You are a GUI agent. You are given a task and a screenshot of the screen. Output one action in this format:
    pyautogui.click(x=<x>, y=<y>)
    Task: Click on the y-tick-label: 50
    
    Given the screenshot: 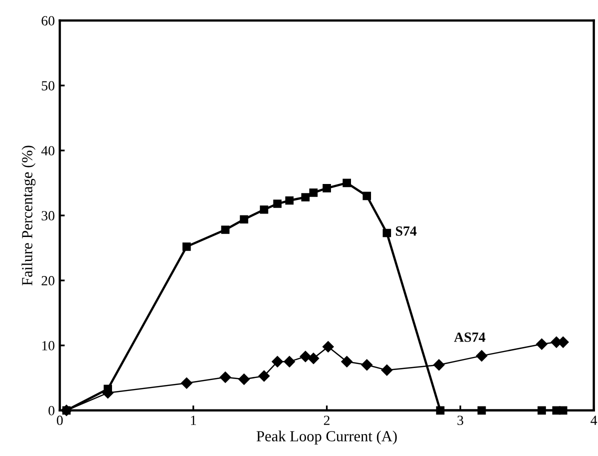 What is the action you would take?
    pyautogui.click(x=48, y=85)
    